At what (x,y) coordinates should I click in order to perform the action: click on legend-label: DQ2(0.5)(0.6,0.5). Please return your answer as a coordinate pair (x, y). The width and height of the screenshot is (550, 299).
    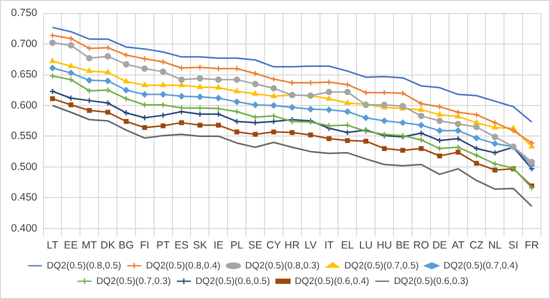
    Looking at the image, I should click on (233, 281).